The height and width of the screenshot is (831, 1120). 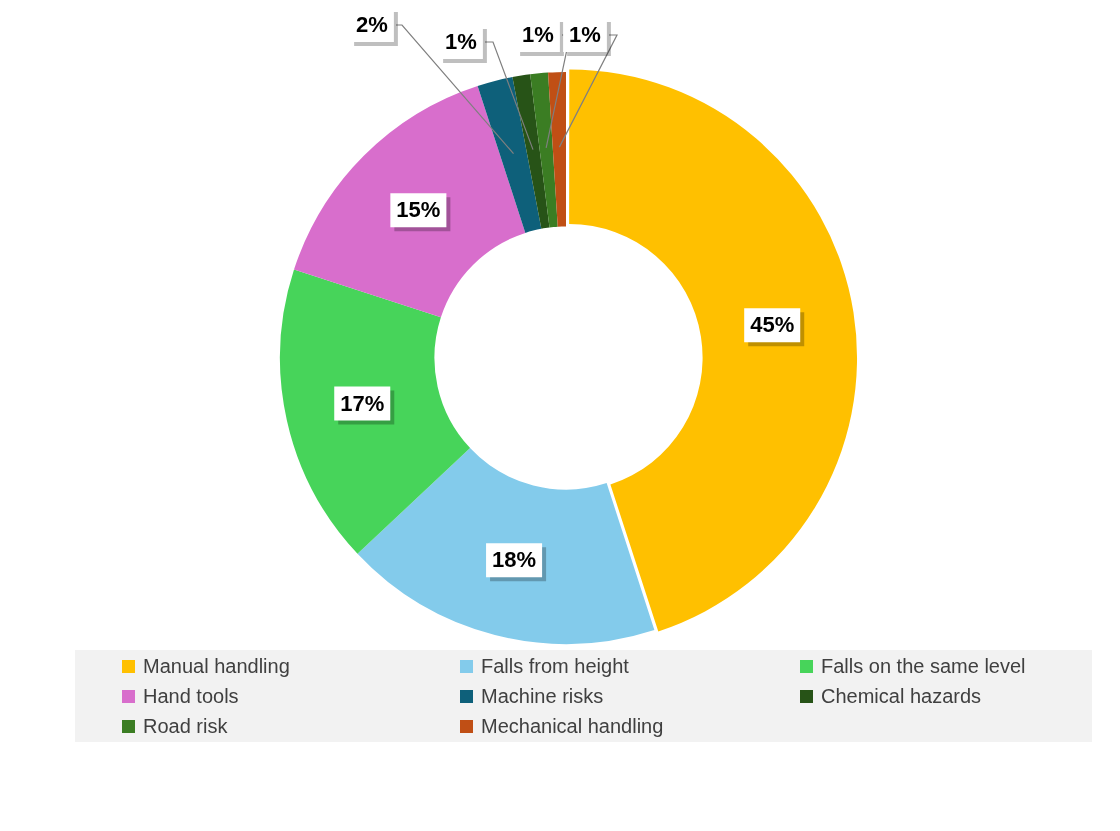 I want to click on legend-label: Machine risks, so click(x=542, y=696).